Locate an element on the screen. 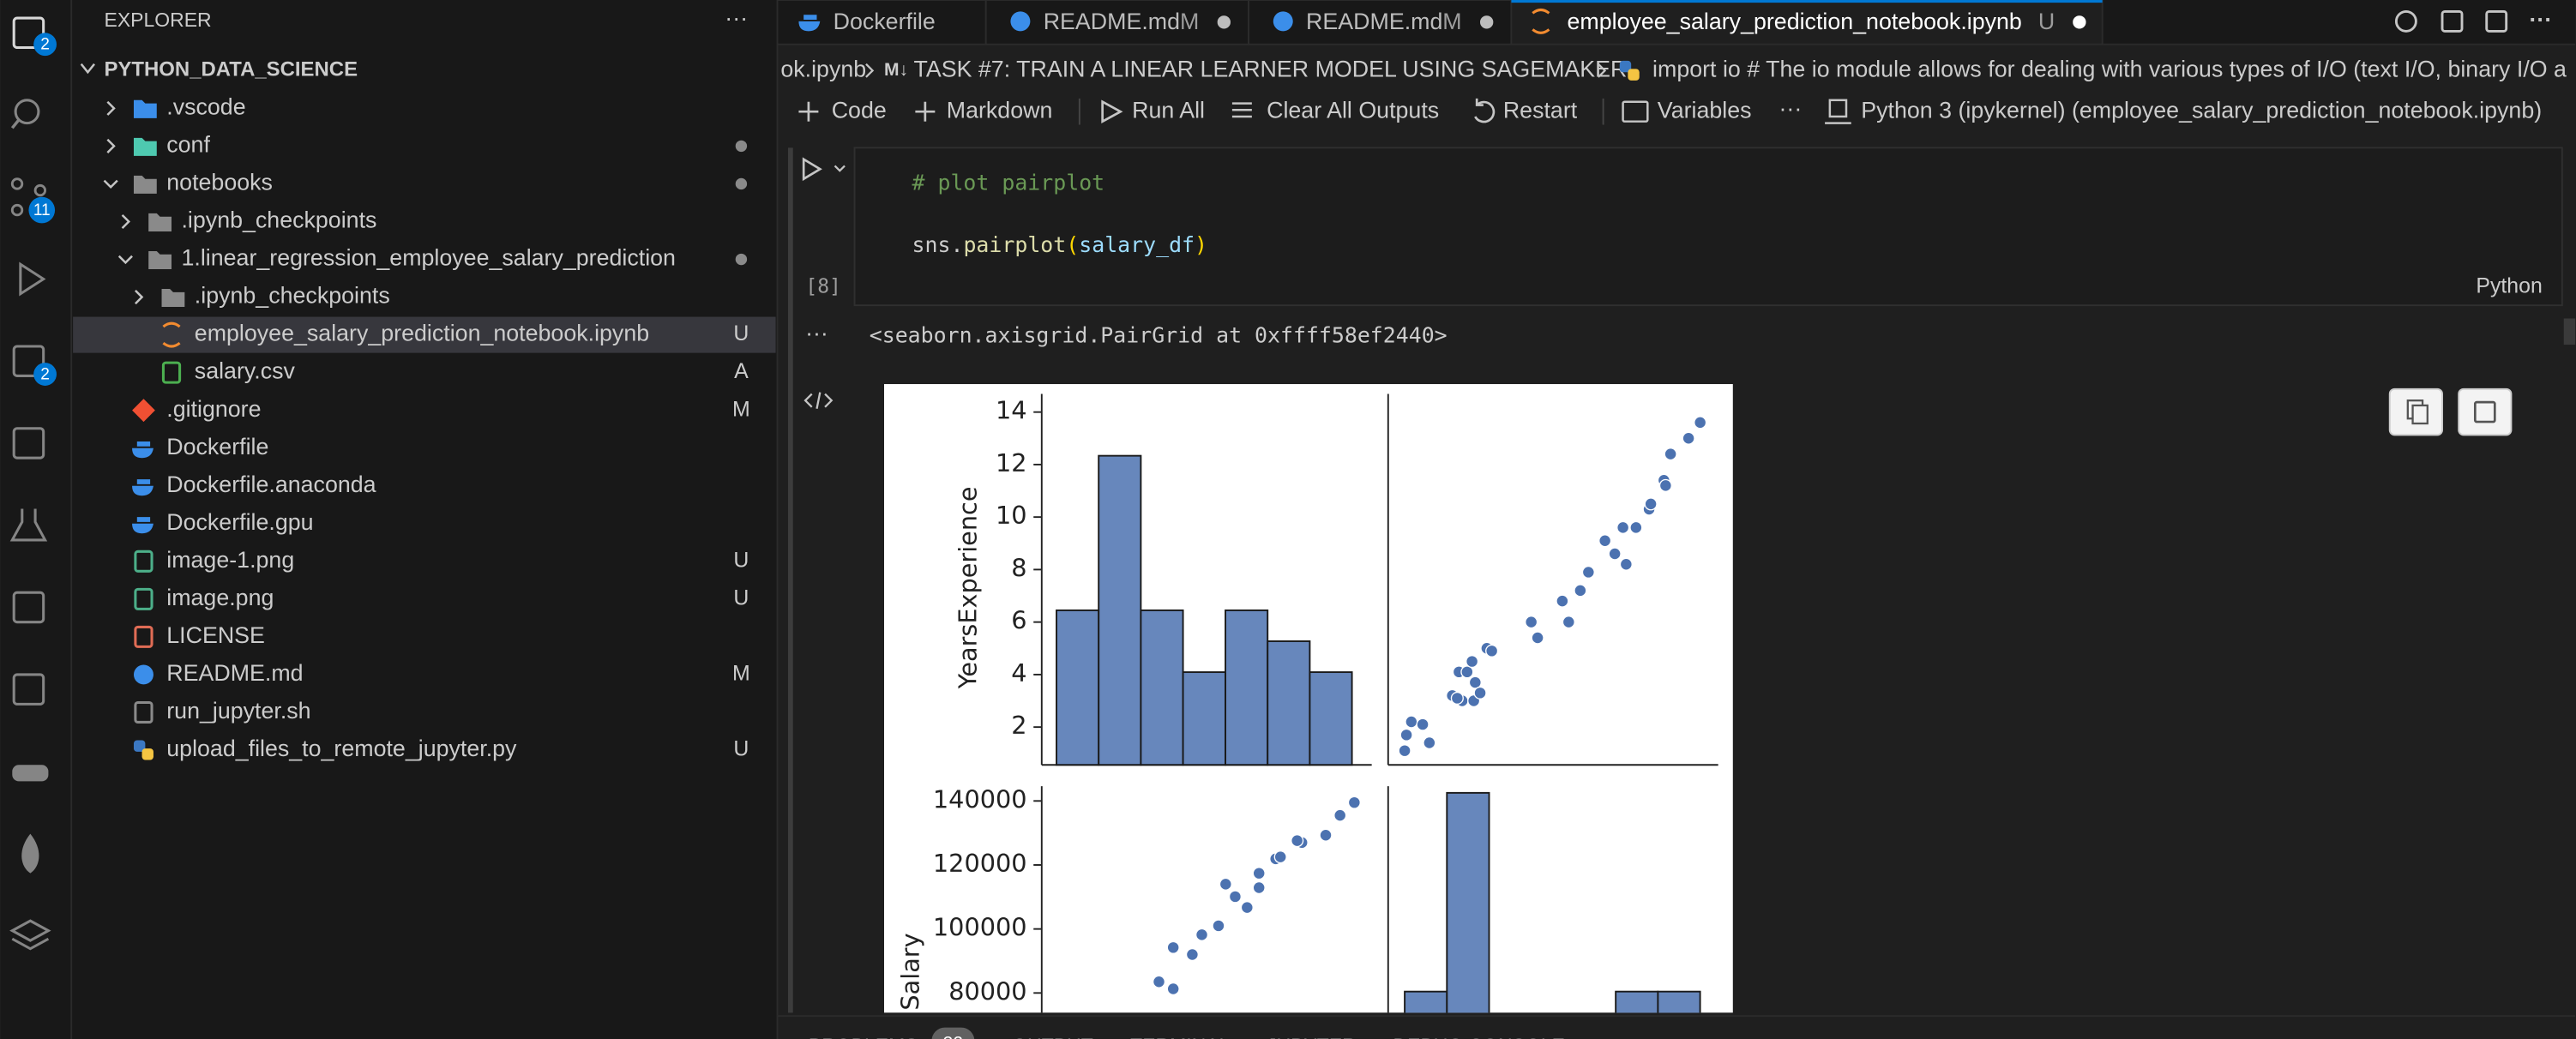 Image resolution: width=2576 pixels, height=1039 pixels. editor-action: ··· is located at coordinates (2541, 20).